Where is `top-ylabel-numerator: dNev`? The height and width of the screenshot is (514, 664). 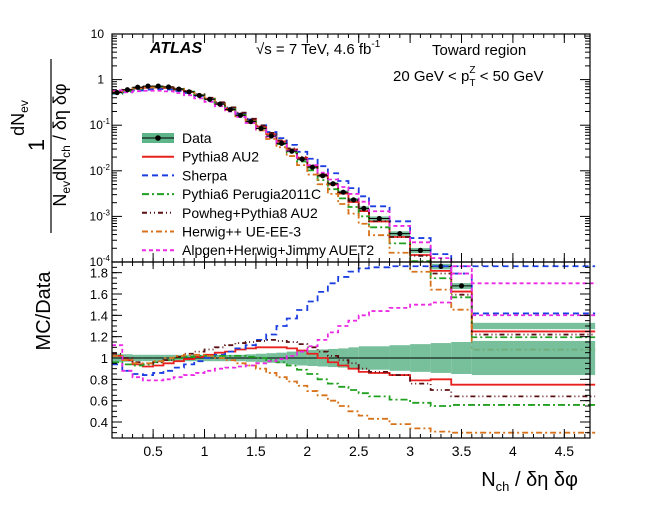 top-ylabel-numerator: dNev is located at coordinates (19, 118).